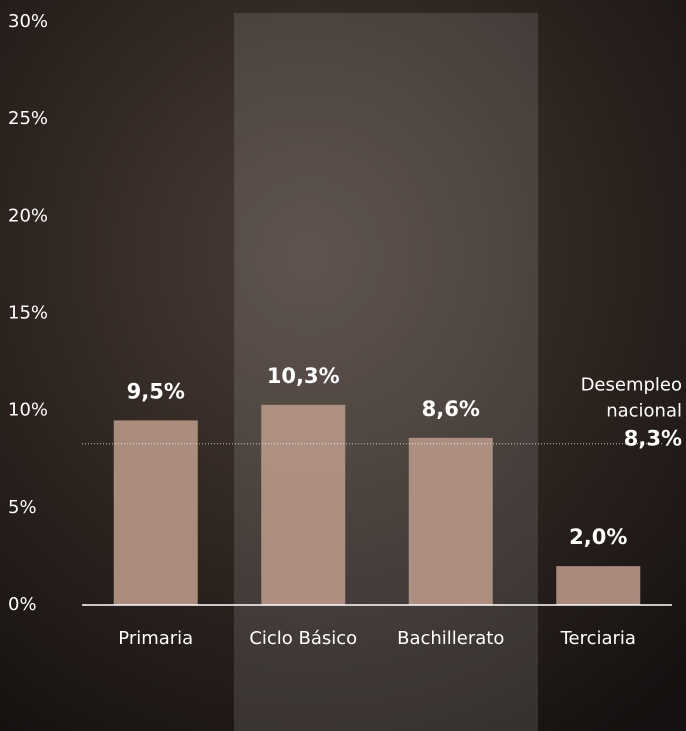 This screenshot has width=686, height=731. What do you see at coordinates (28, 215) in the screenshot?
I see `y-tick-label: 20%` at bounding box center [28, 215].